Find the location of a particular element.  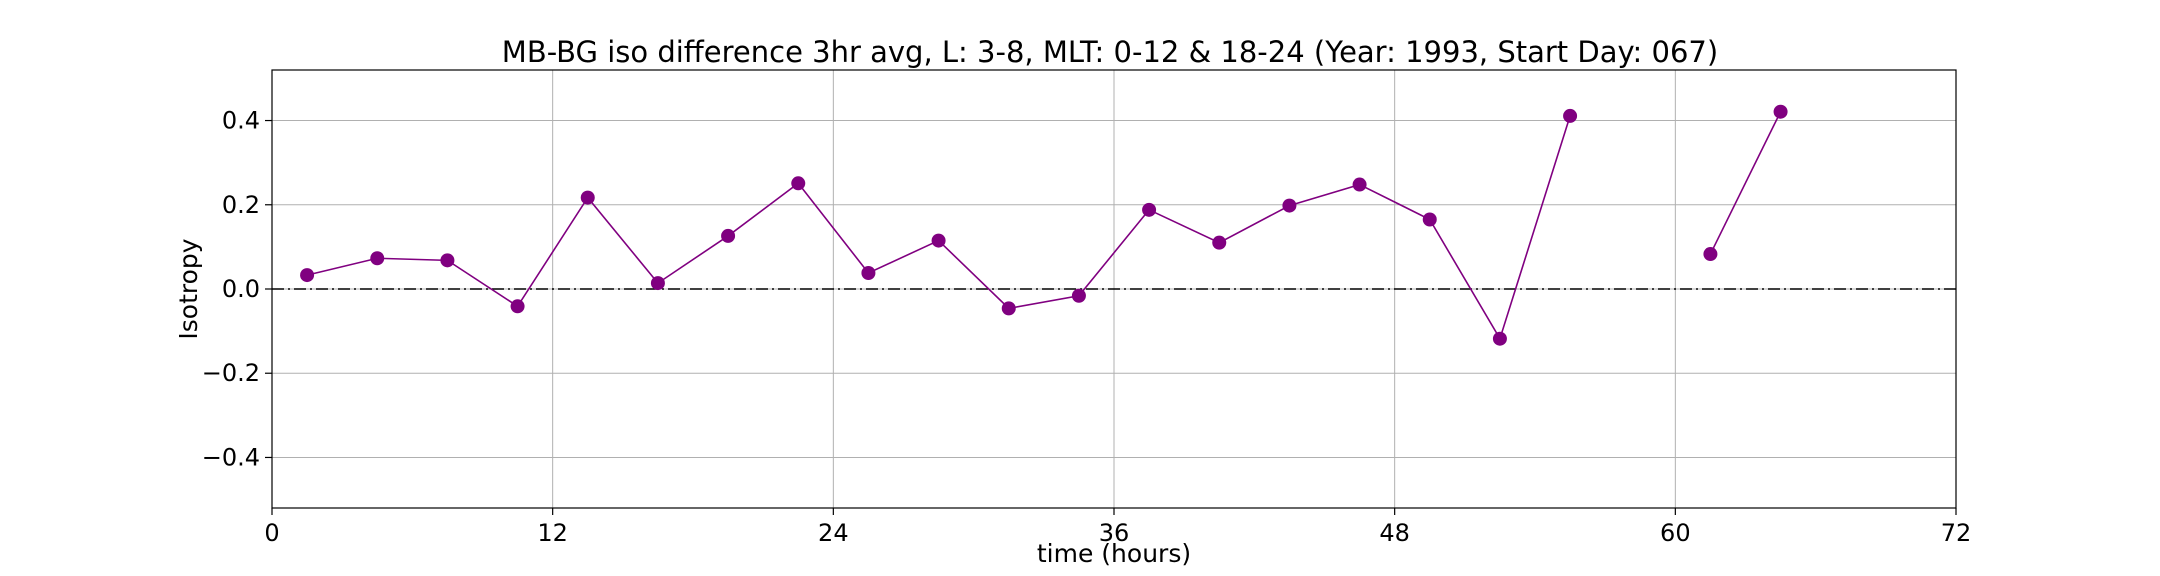

x-tick-label: 72 is located at coordinates (1956, 533).